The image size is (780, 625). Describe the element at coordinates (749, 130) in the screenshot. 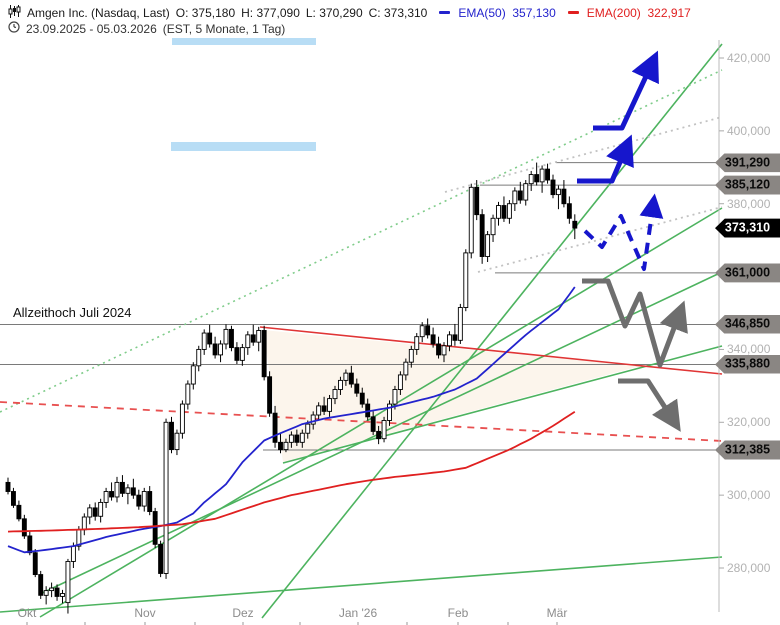

I see `y-axis-label: 400,000` at that location.